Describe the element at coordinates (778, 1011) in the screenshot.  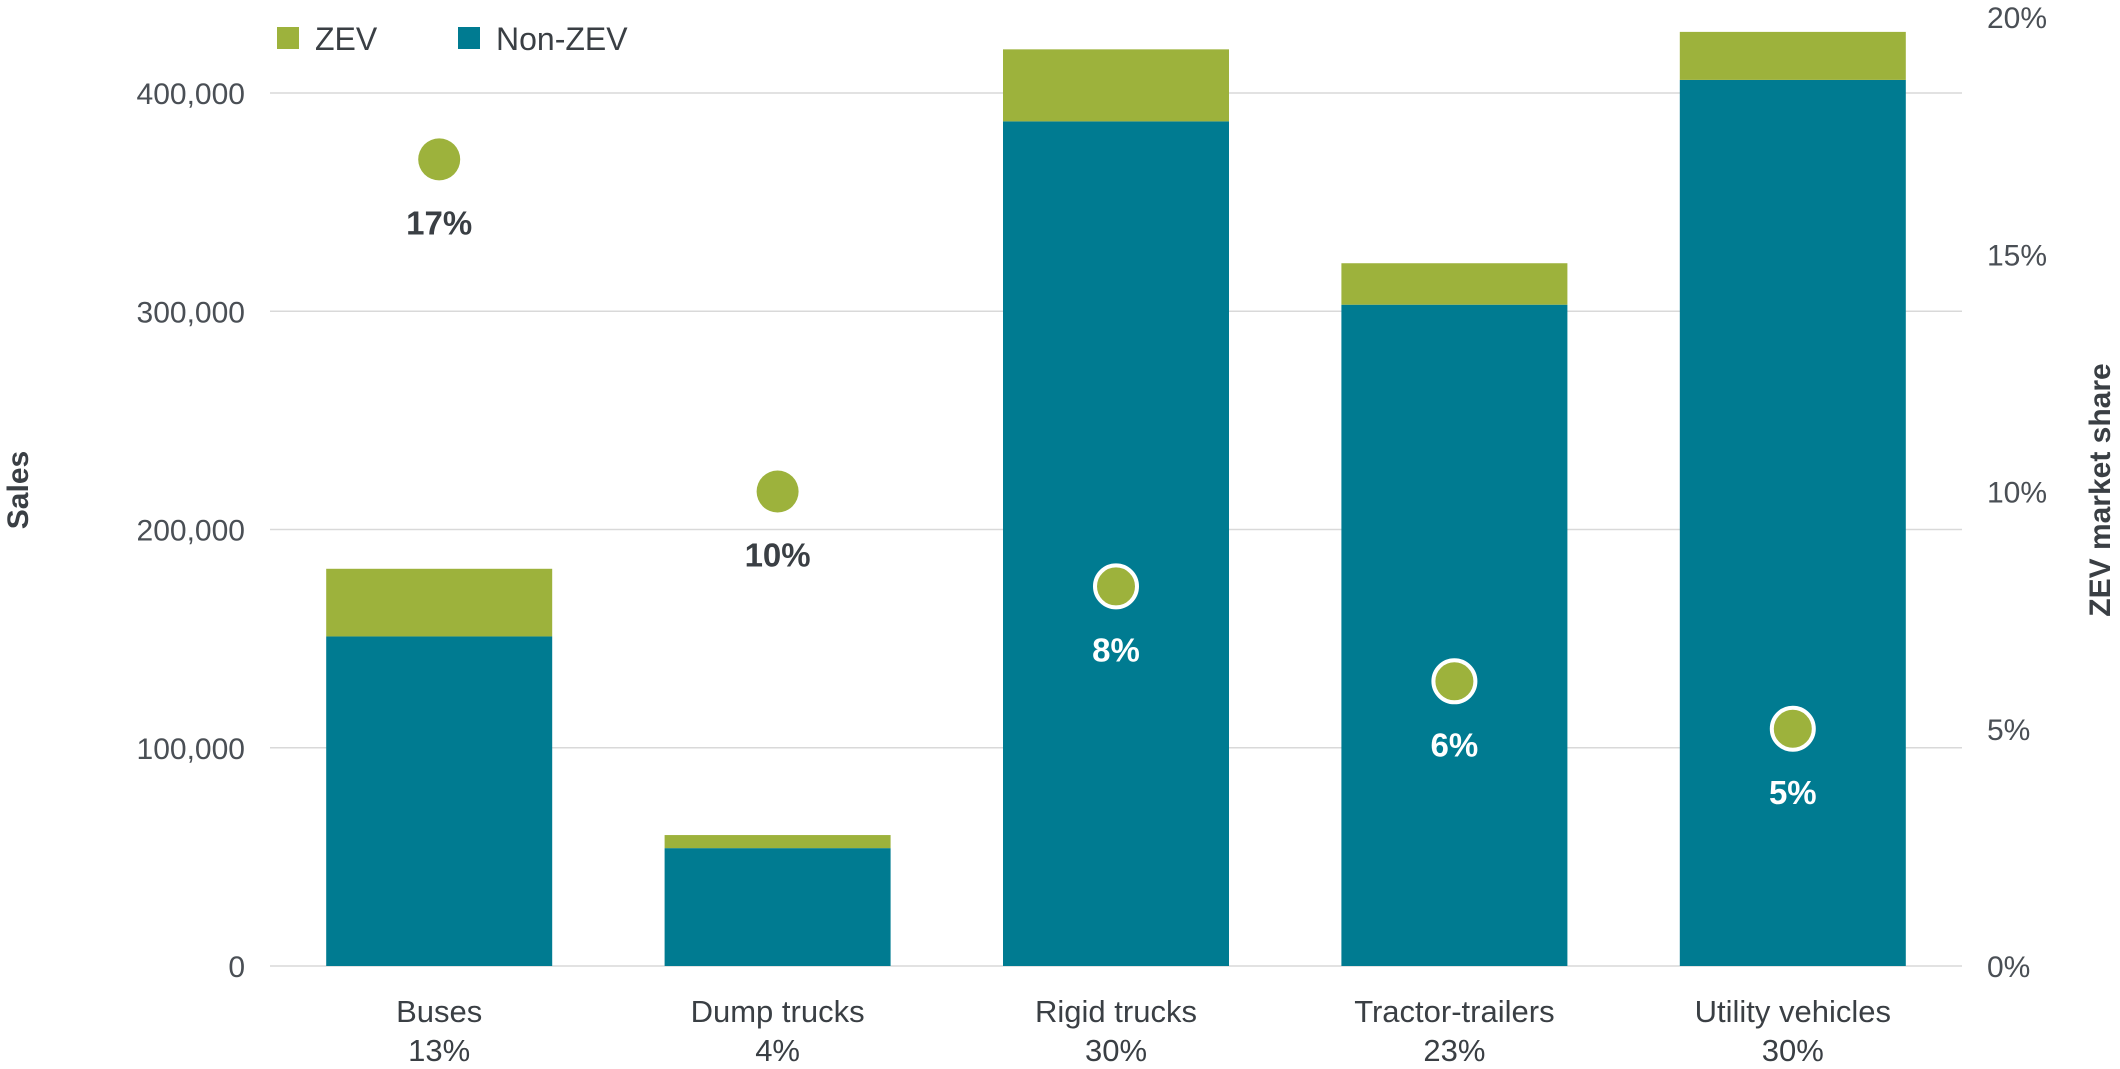
I see `category-name: Dump trucks` at that location.